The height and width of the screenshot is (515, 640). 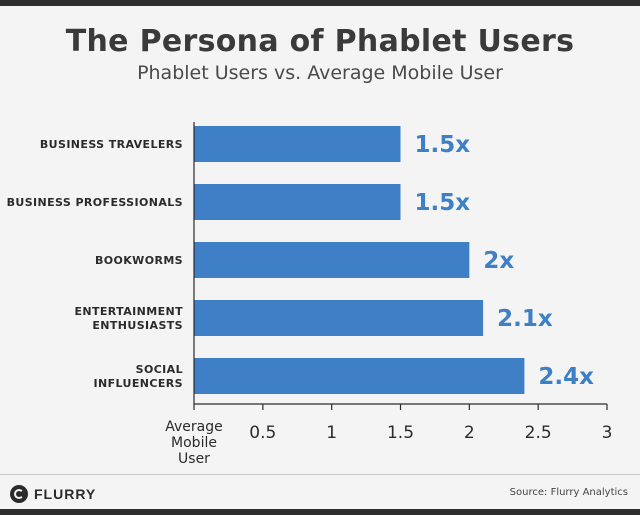 What do you see at coordinates (138, 383) in the screenshot?
I see `category-label: INFLUENCERS` at bounding box center [138, 383].